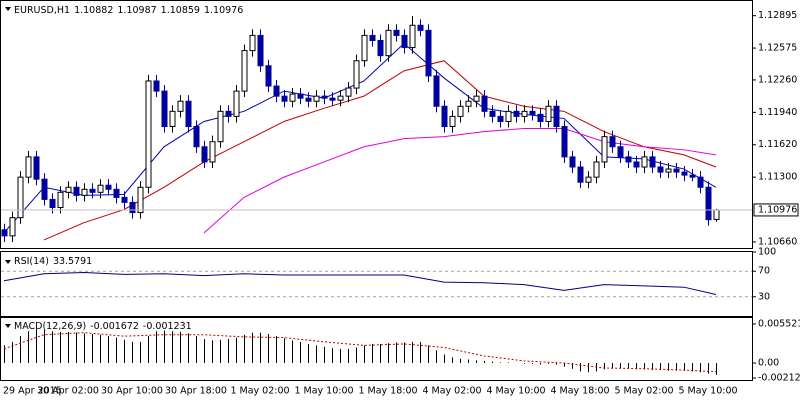 The height and width of the screenshot is (400, 800). I want to click on y-tick-label: 1.12260, so click(777, 79).